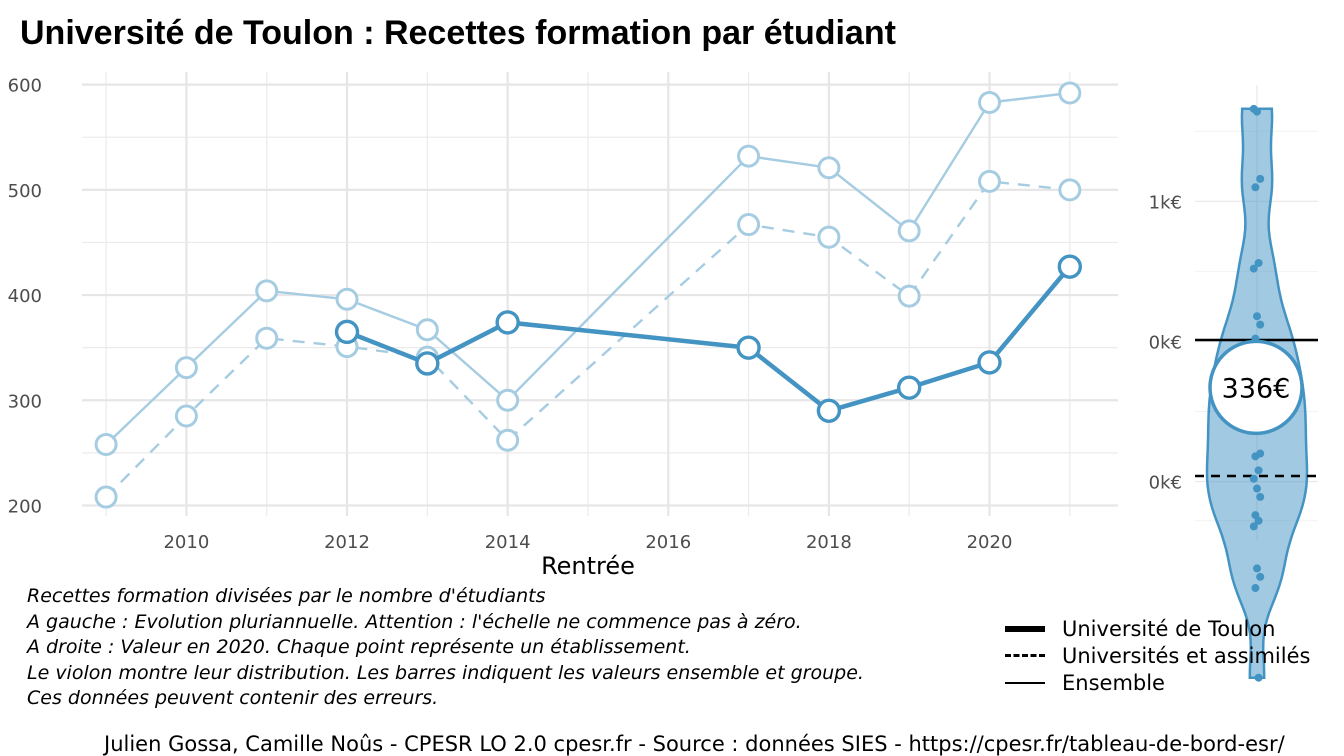 Image resolution: width=1344 pixels, height=756 pixels. Describe the element at coordinates (1025, 628) in the screenshot. I see `legend-key-thick` at that location.